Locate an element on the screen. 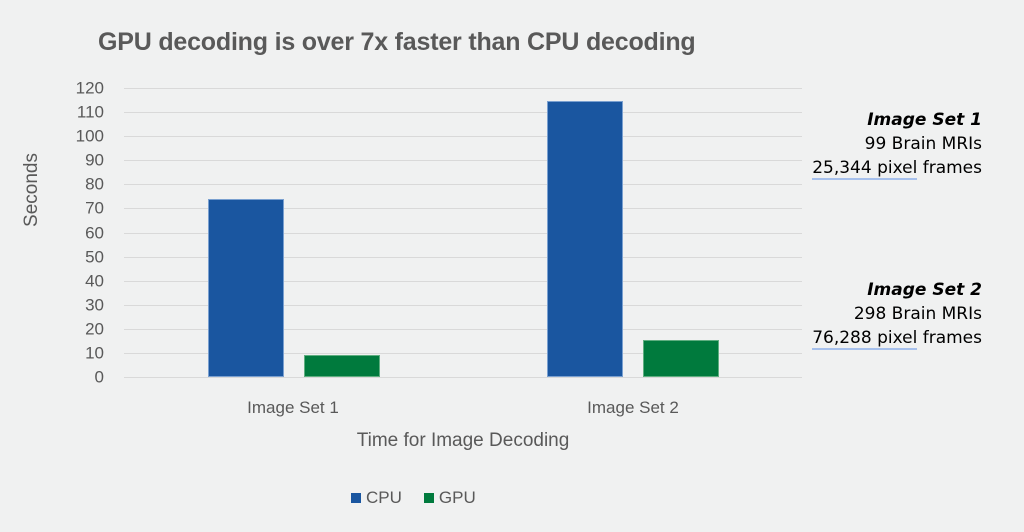 The image size is (1024, 532). y-tick-label: 120 is located at coordinates (89, 88).